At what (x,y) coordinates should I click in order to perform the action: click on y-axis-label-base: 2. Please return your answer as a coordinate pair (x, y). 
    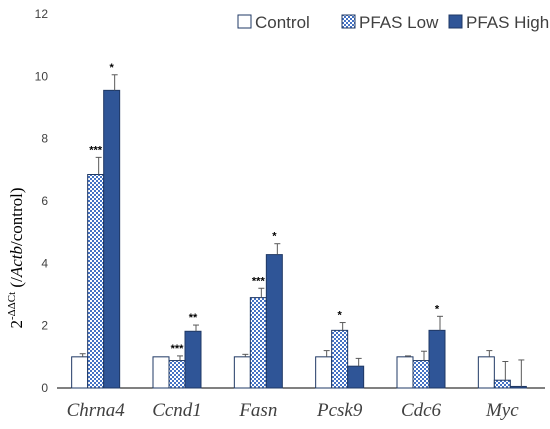
    Looking at the image, I should click on (16, 324).